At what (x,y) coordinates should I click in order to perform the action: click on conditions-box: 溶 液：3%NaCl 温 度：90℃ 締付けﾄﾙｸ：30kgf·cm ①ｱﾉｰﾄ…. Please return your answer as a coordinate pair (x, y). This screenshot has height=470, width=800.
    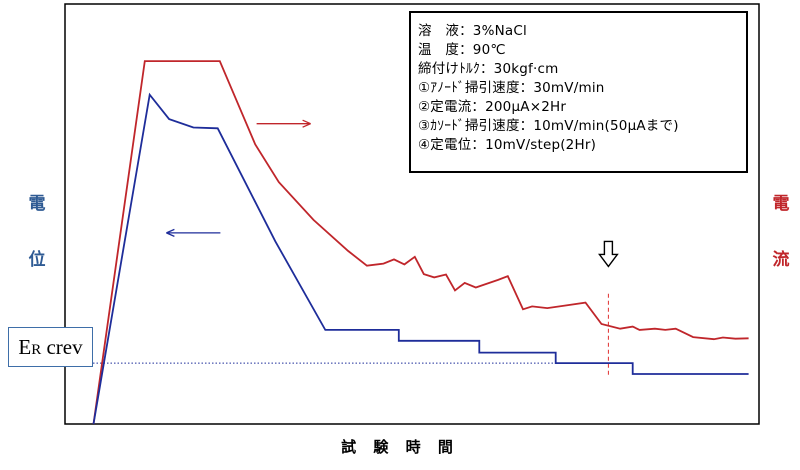
    Looking at the image, I should click on (578, 92).